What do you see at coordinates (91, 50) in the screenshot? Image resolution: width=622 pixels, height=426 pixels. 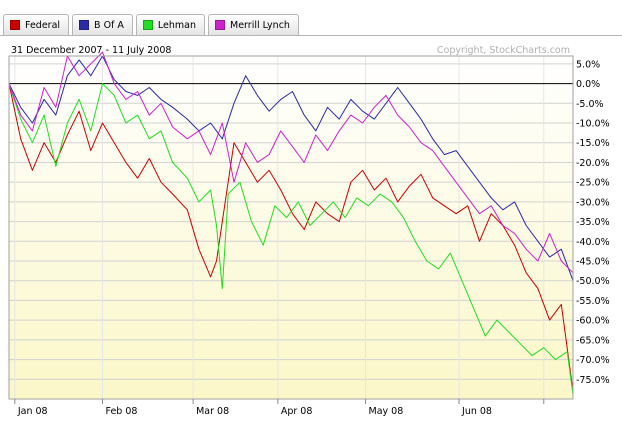 I see `date-range-label: 31 December 2007 - 11 July 2008` at bounding box center [91, 50].